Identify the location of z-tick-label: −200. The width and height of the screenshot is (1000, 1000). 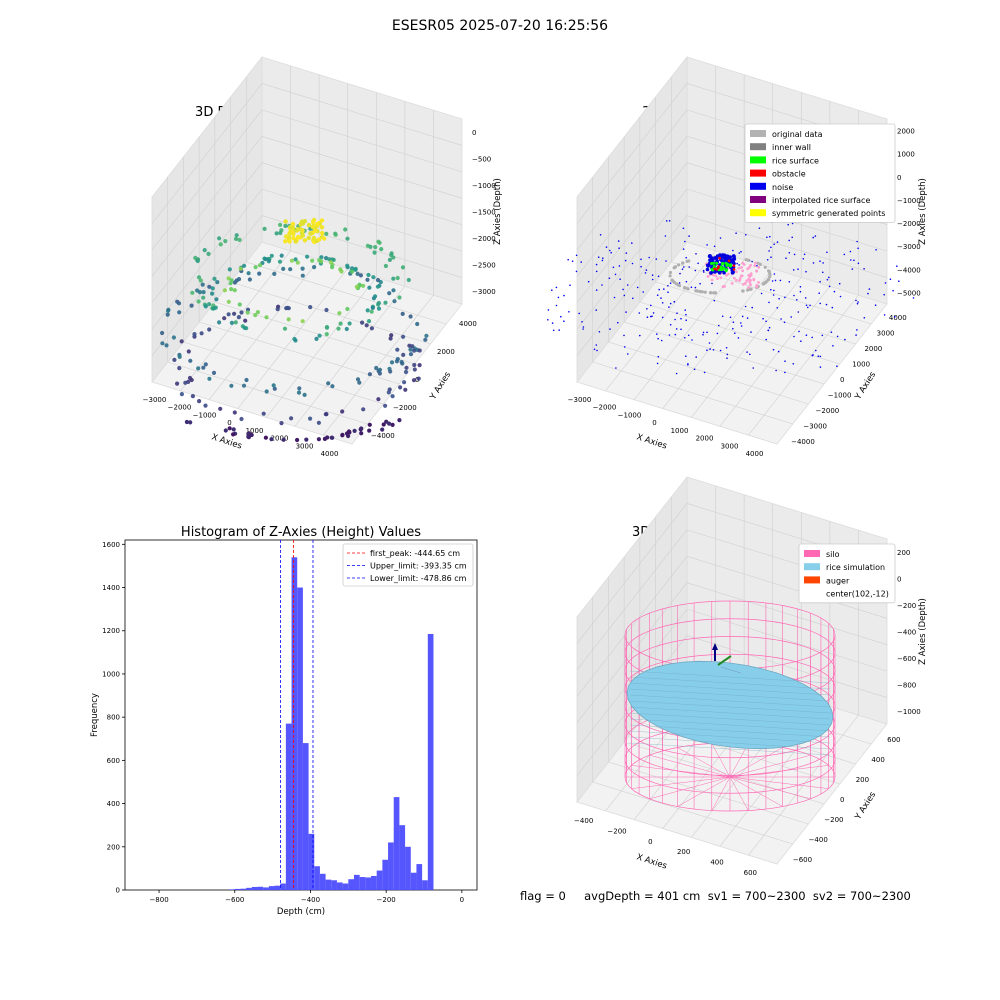
(906, 606).